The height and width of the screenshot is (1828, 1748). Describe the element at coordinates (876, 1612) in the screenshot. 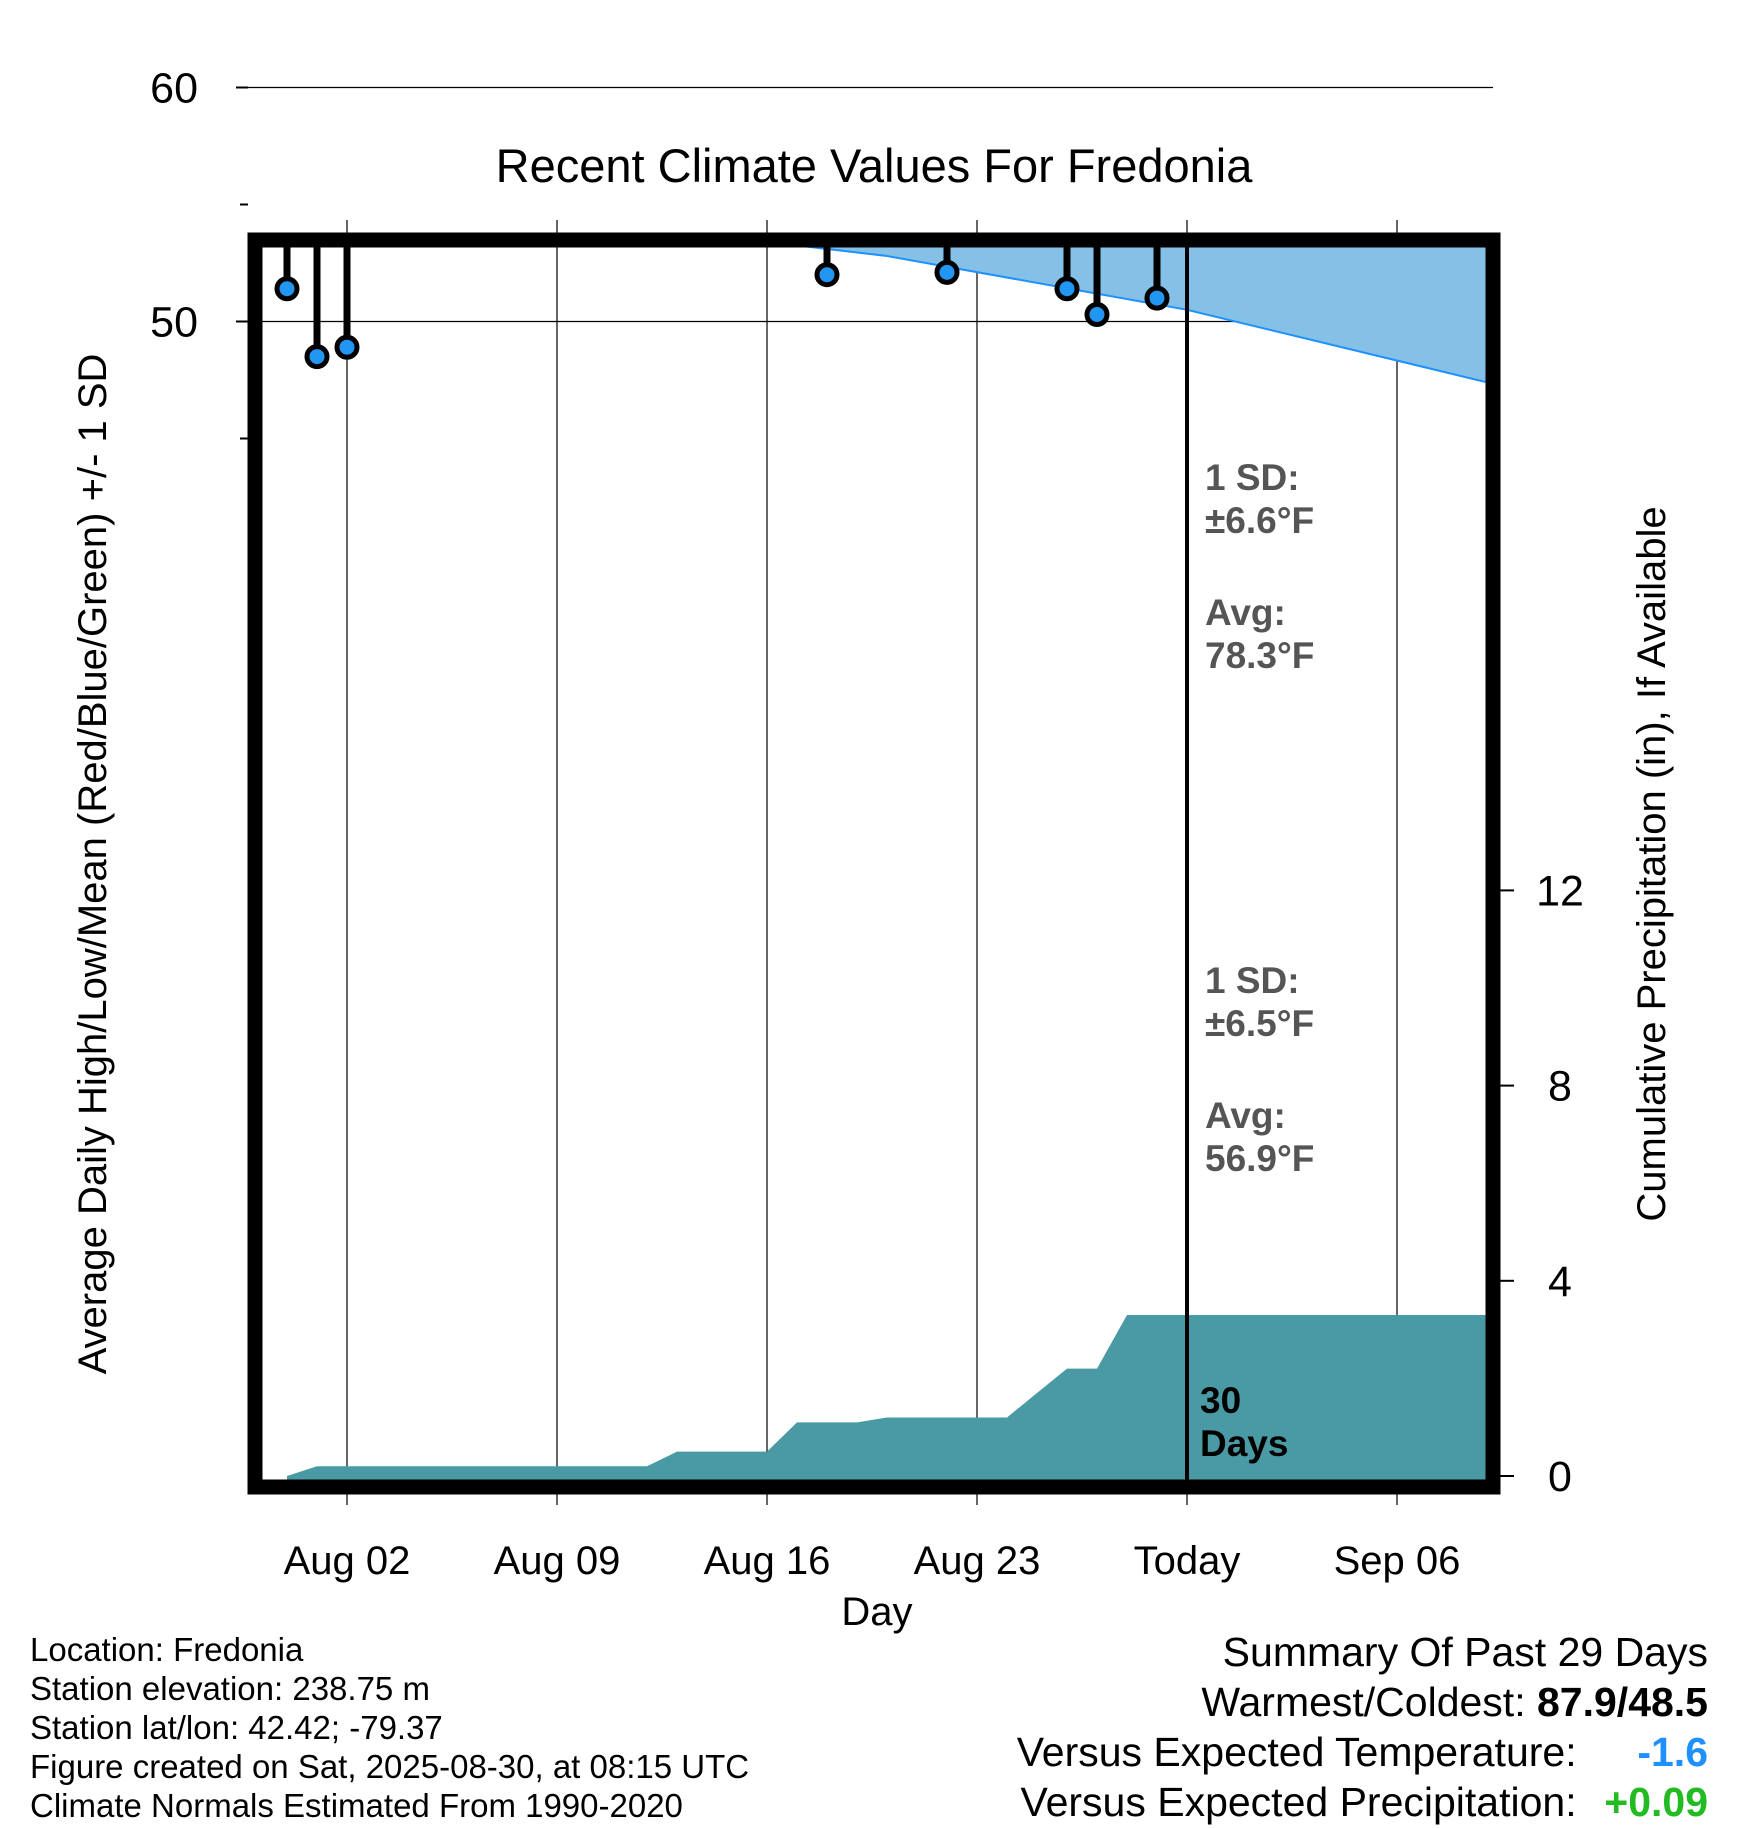

I see `x-axis-label: Day` at that location.